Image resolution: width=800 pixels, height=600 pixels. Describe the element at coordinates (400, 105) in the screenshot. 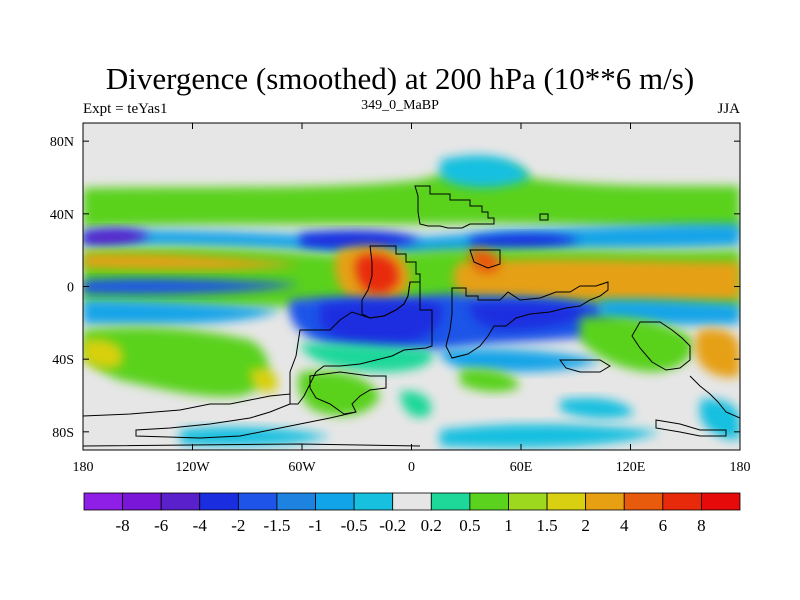

I see `time-label: 349_0_MaBP` at that location.